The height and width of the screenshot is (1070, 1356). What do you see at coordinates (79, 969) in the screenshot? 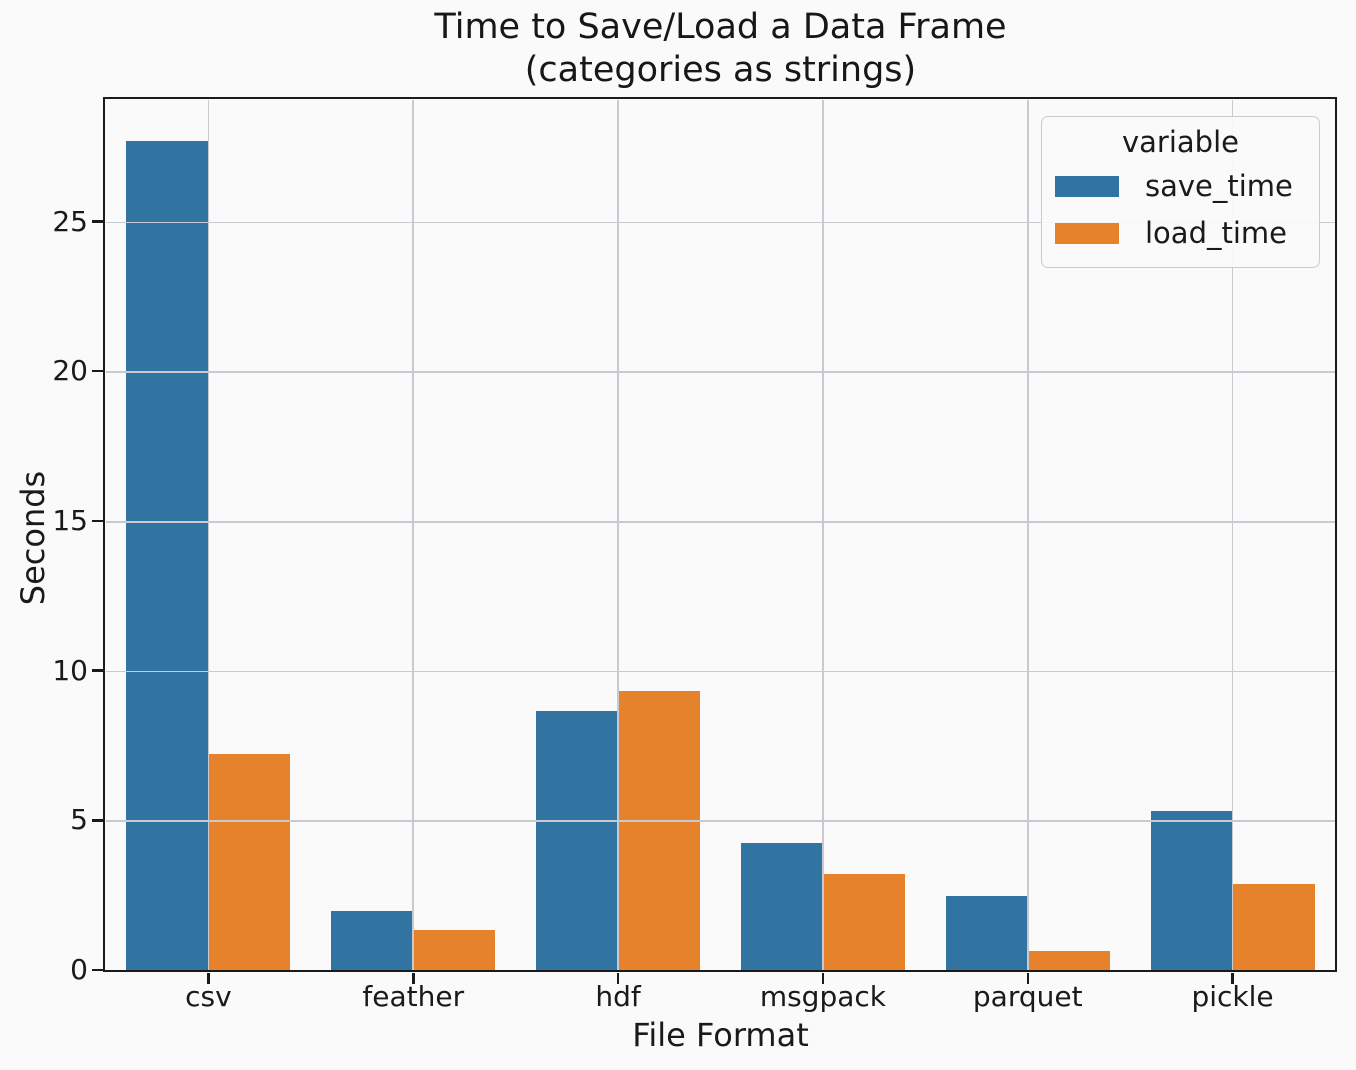
I see `y-tick-label-0: 0` at bounding box center [79, 969].